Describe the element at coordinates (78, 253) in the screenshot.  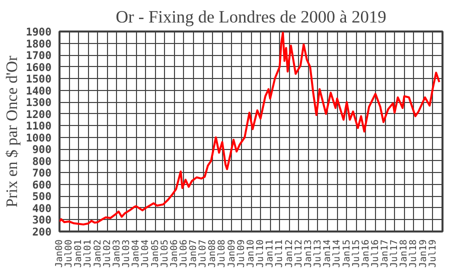
I see `x-tick-label: Jan01` at that location.